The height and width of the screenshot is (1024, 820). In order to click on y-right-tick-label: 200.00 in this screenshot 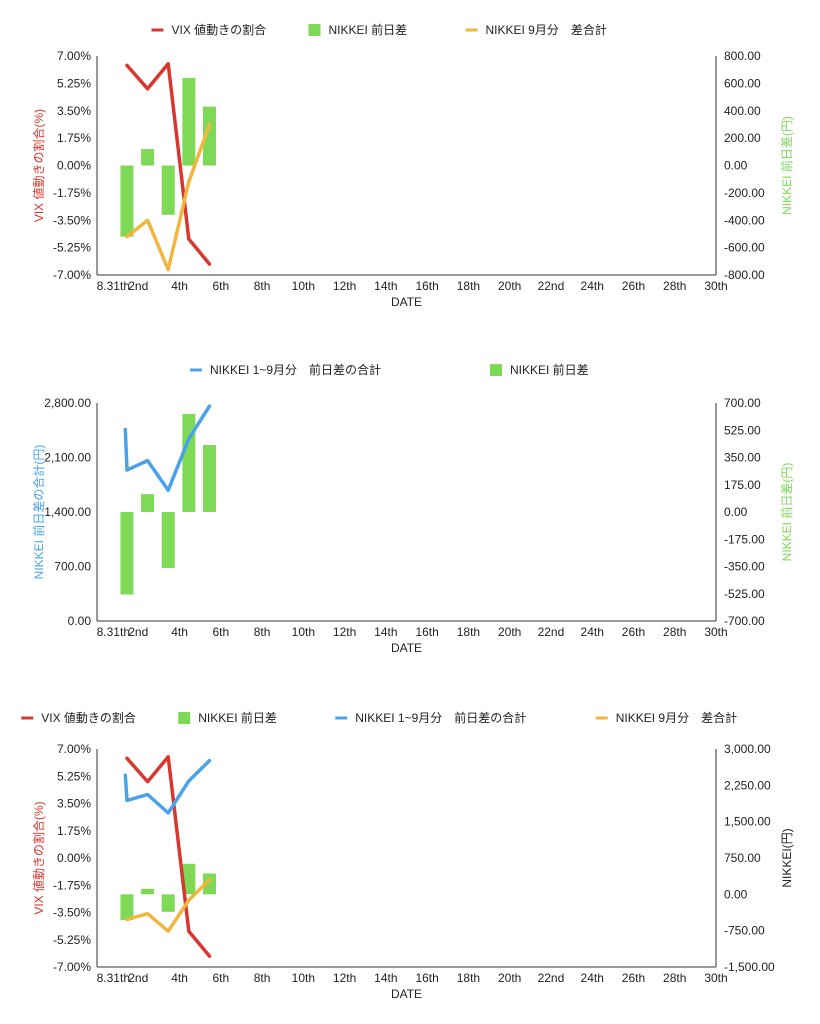, I will do `click(742, 138)`.